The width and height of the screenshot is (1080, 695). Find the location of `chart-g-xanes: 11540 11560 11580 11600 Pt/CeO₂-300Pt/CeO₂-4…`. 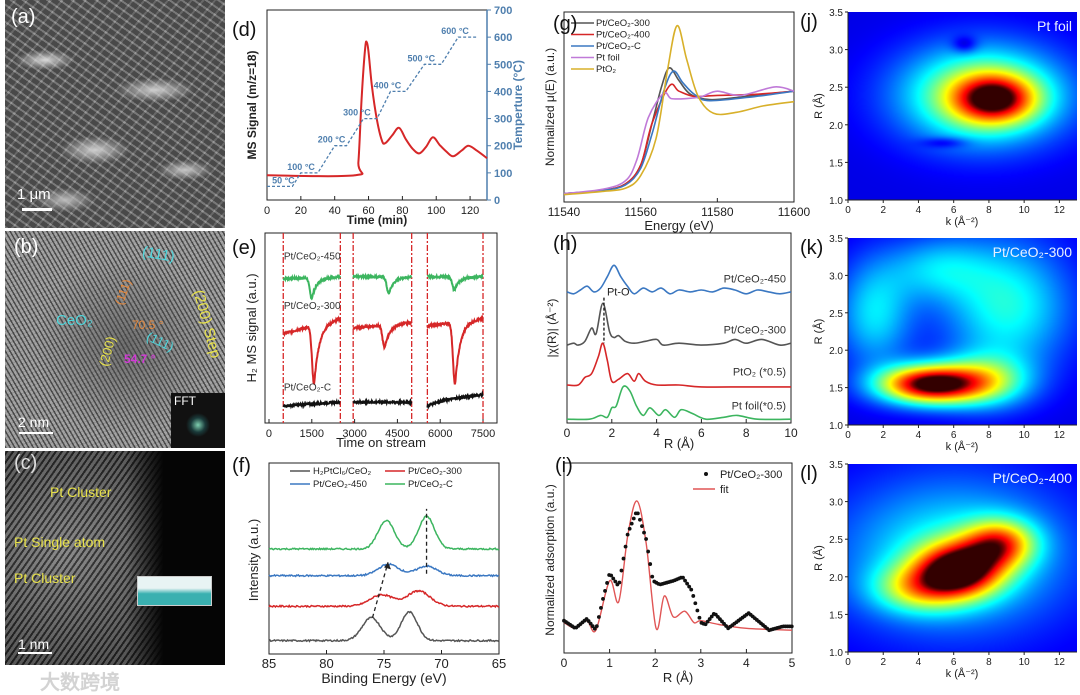

chart-g-xanes: 11540 11560 11580 11600 Pt/CeO₂-300Pt/CeO₂-4… is located at coordinates (677, 122).